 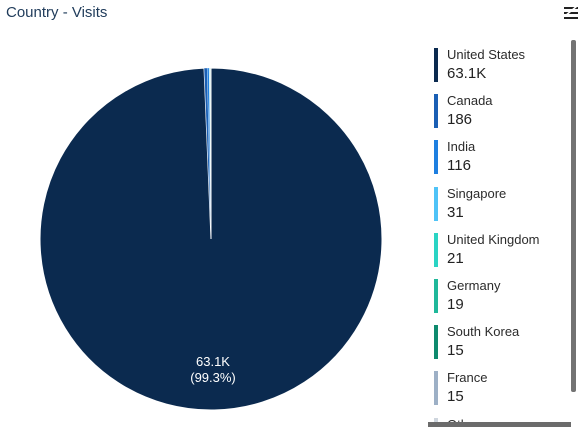 I want to click on chart-title: Country - Visits, so click(x=57, y=12).